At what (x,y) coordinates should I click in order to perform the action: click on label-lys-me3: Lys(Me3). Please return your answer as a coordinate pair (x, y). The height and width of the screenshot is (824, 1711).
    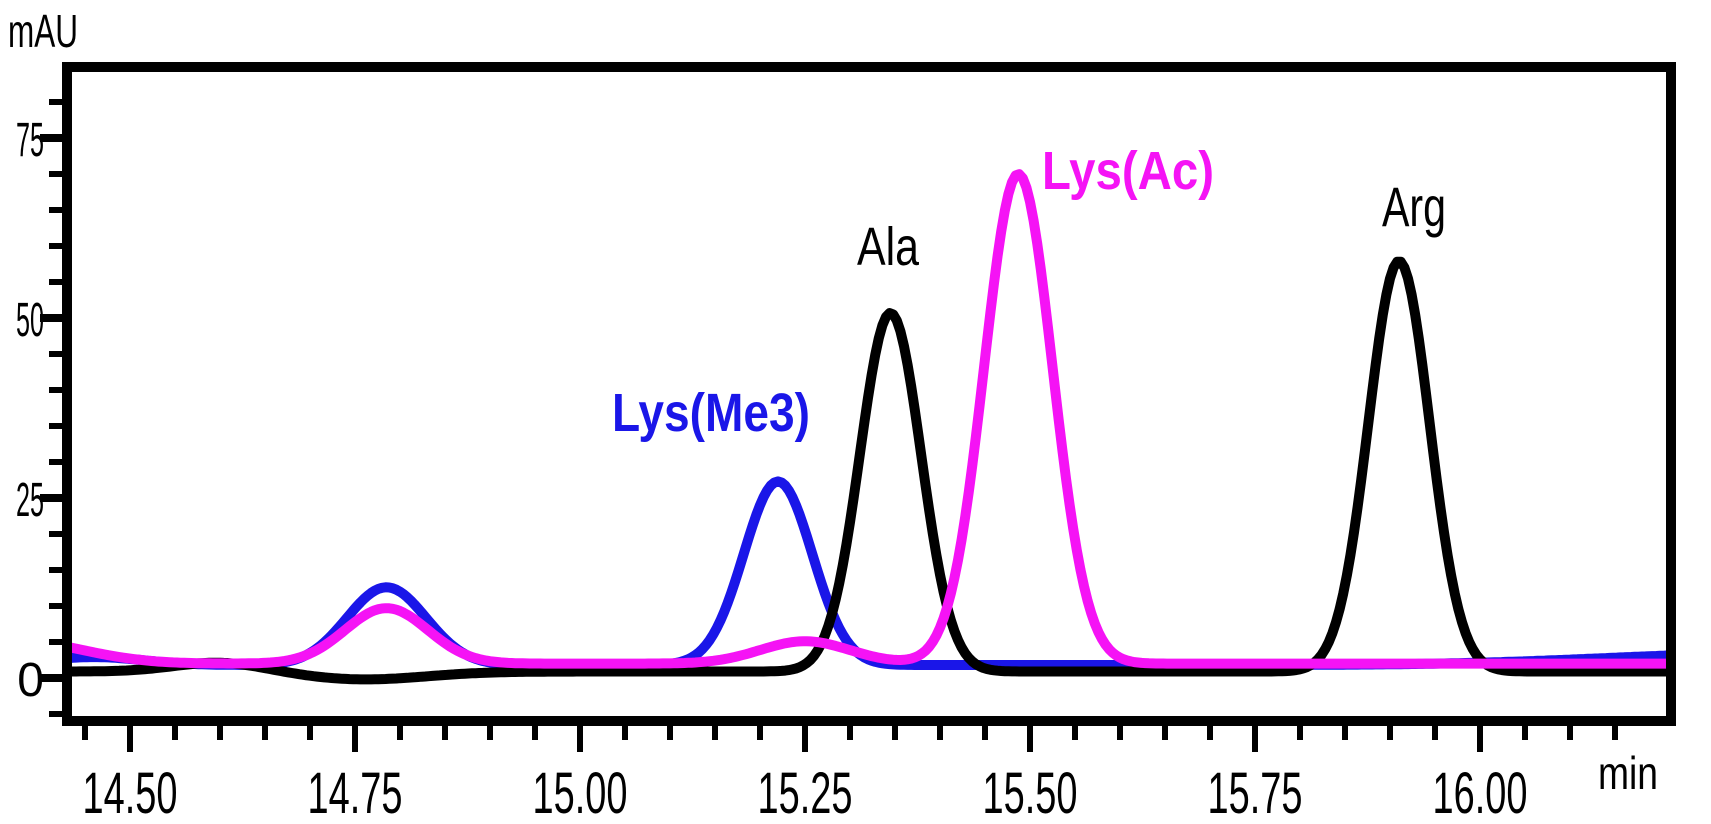
    Looking at the image, I should click on (711, 413).